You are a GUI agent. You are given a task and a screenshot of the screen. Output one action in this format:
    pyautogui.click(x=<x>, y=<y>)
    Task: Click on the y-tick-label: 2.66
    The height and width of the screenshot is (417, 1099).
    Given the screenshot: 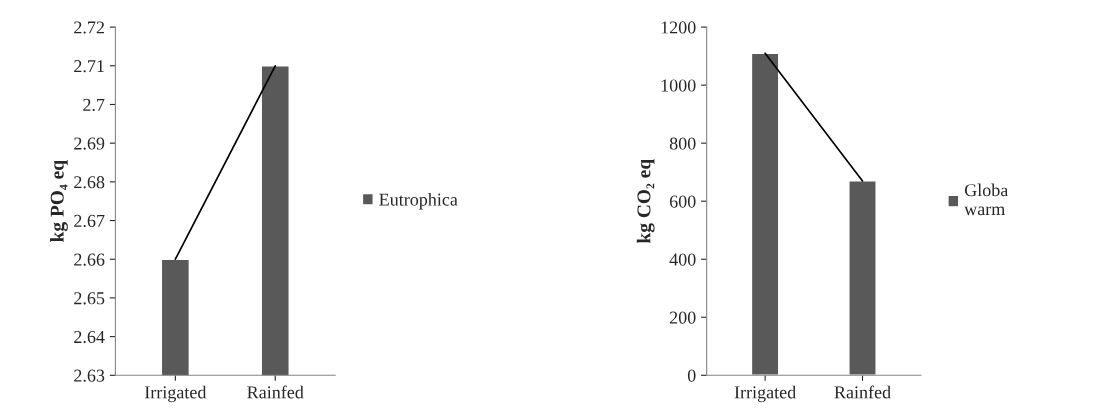 What is the action you would take?
    pyautogui.click(x=89, y=259)
    